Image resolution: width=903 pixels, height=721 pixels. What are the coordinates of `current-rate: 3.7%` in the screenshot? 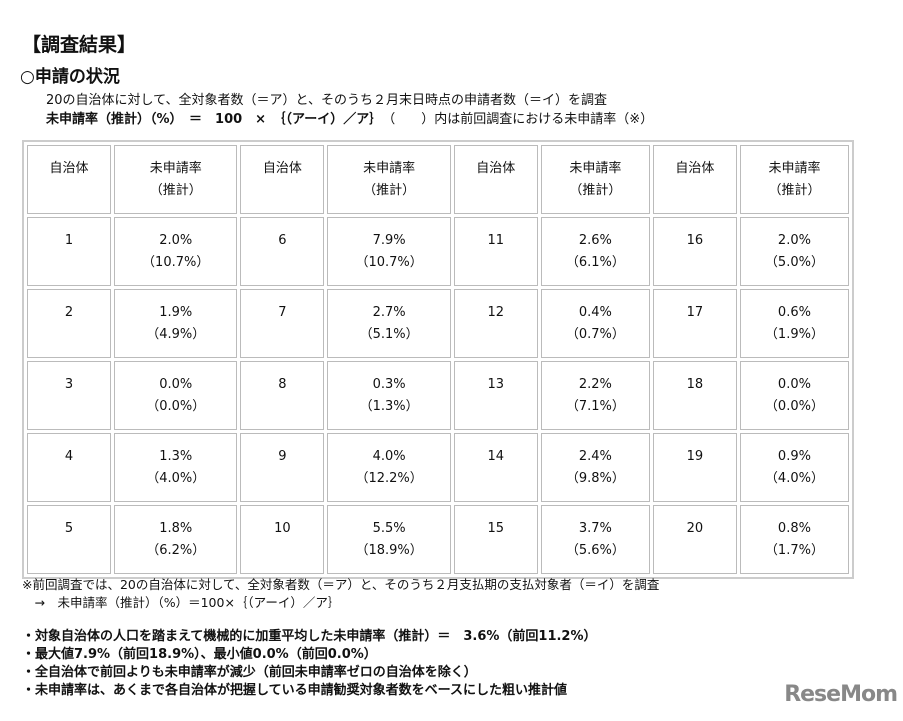 It's located at (595, 528).